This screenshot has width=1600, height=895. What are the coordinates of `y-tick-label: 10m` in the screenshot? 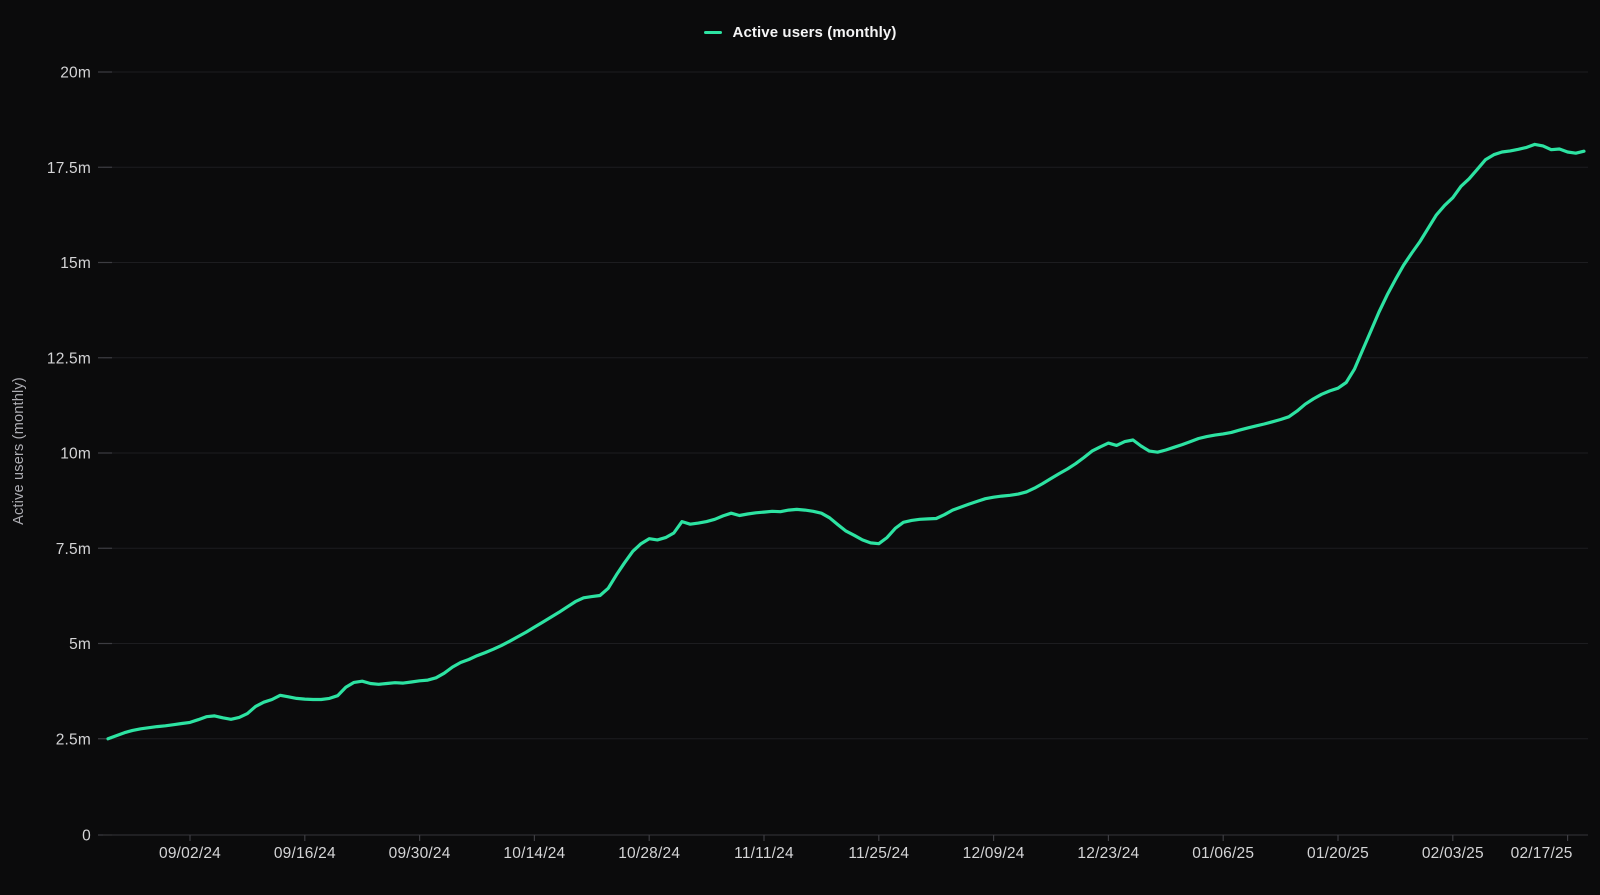 It's located at (75, 454).